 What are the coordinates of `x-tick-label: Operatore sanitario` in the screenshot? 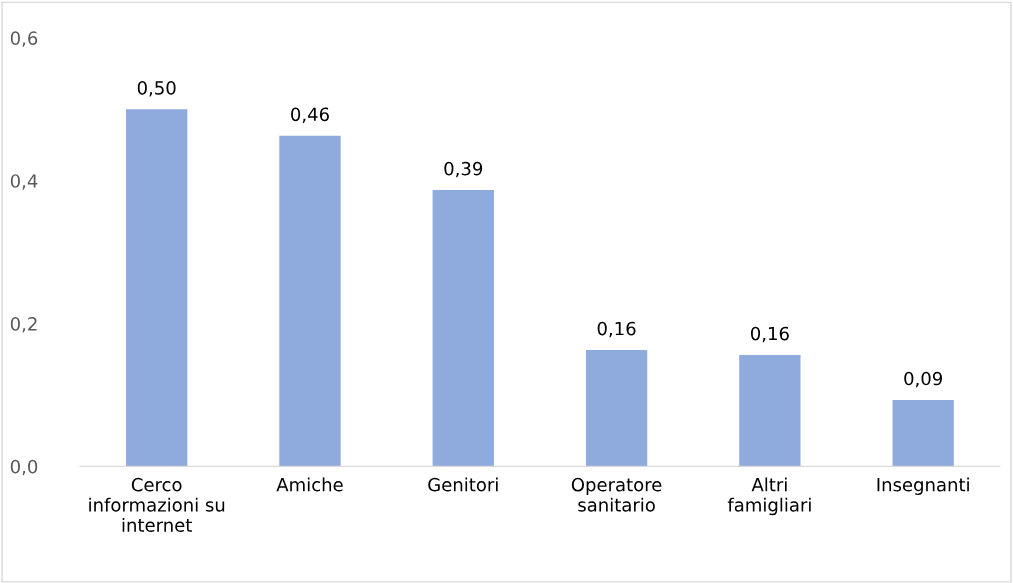 It's located at (616, 494).